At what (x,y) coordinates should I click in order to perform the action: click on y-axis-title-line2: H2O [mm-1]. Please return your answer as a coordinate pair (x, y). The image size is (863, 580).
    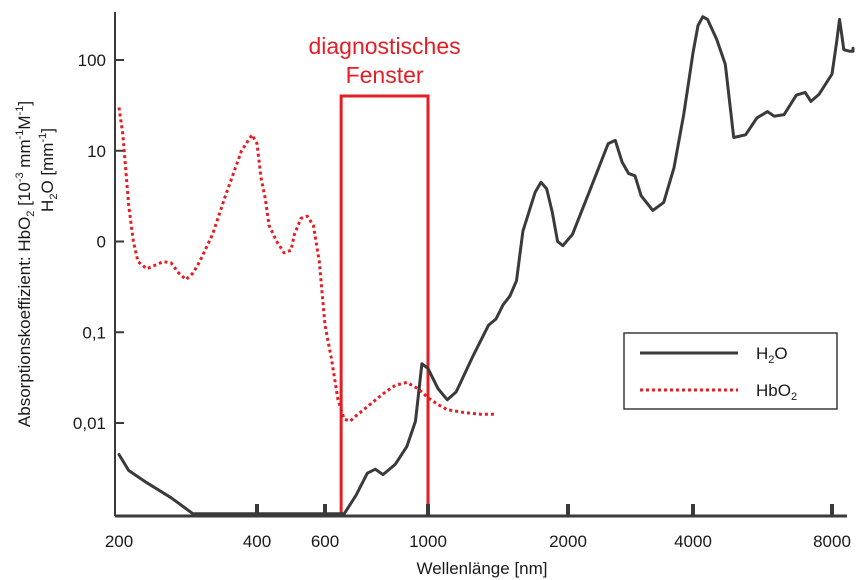
    Looking at the image, I should click on (48, 170).